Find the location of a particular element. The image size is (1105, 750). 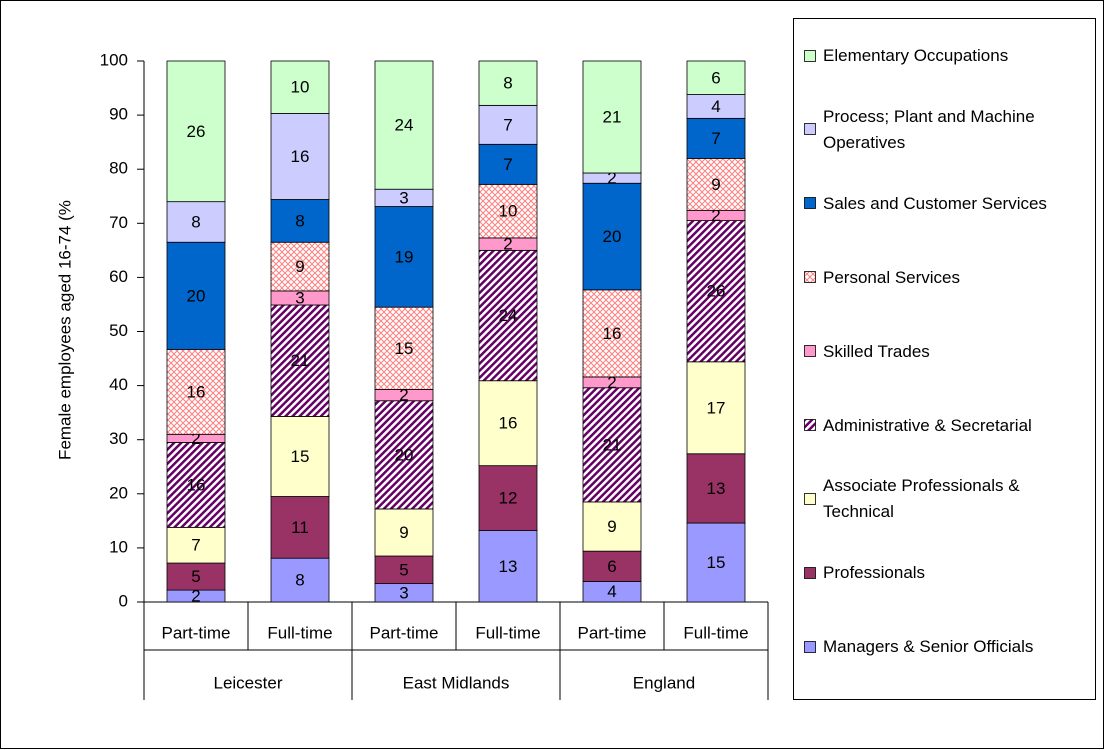

y-tick-label: 0 is located at coordinates (123, 600).